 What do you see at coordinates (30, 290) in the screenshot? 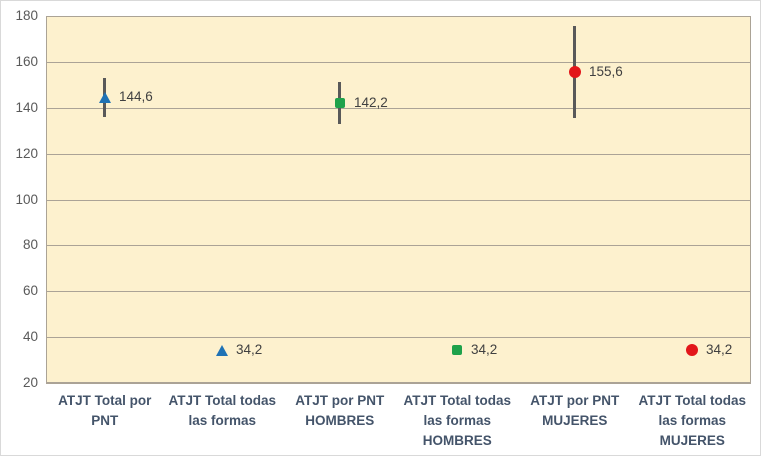
I see `y-tick-label: 60` at bounding box center [30, 290].